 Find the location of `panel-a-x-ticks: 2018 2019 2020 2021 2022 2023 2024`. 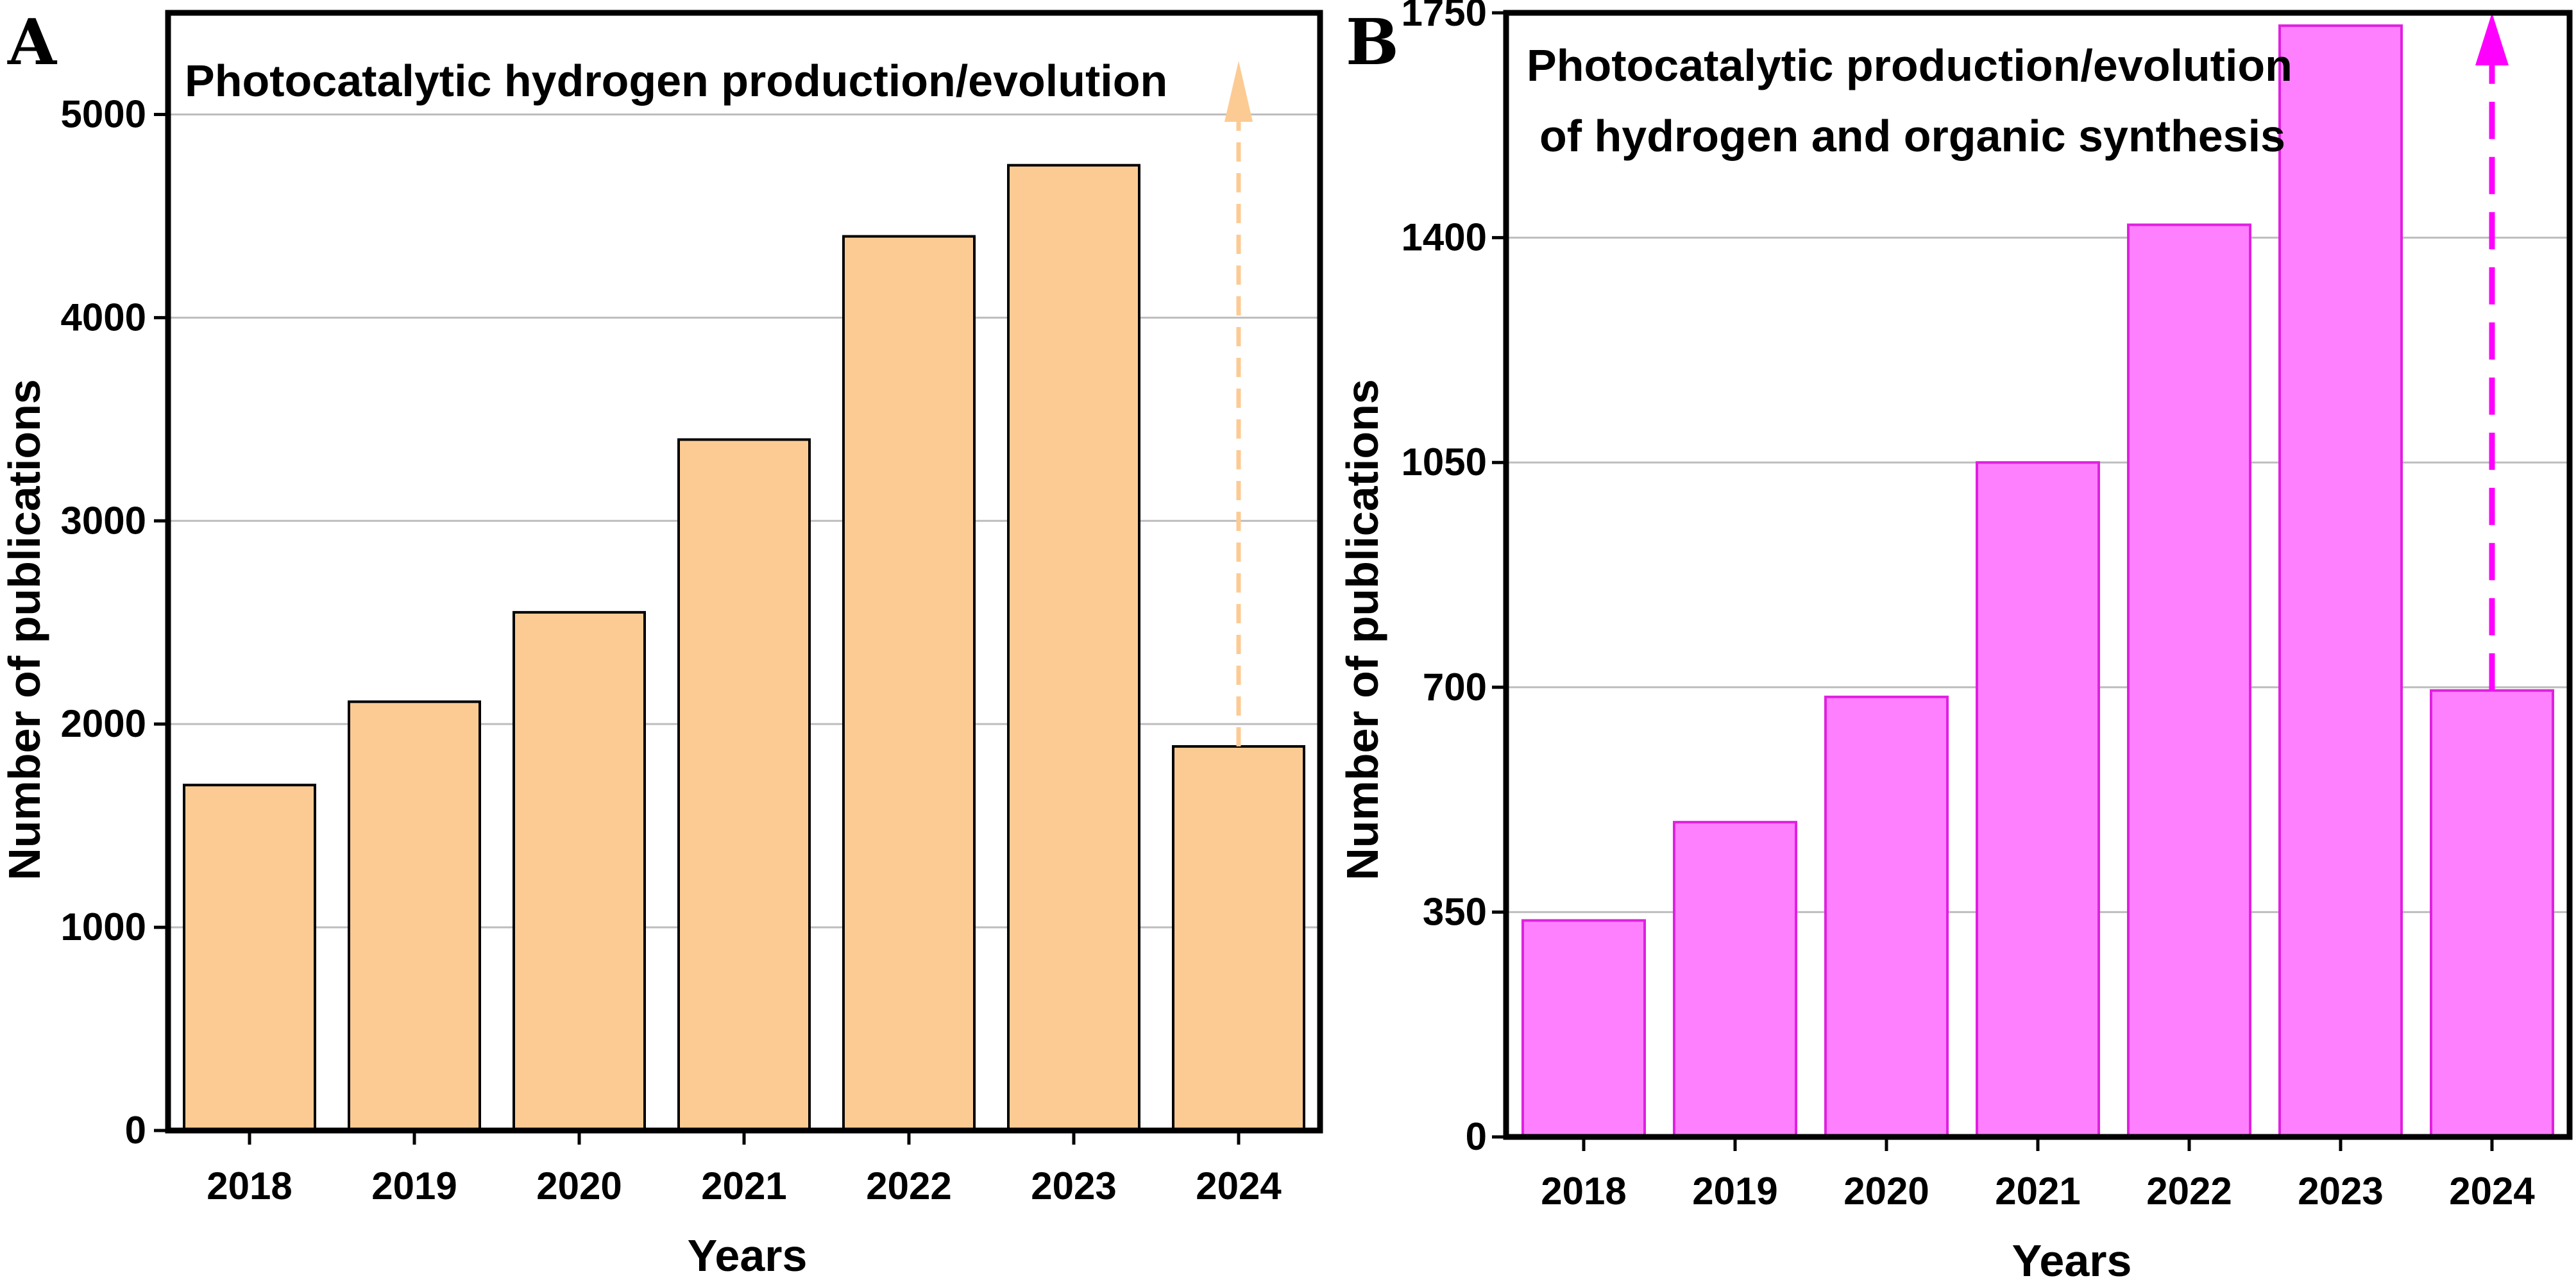

panel-a-x-ticks: 2018 2019 2020 2021 2022 2023 2024 is located at coordinates (744, 1169).